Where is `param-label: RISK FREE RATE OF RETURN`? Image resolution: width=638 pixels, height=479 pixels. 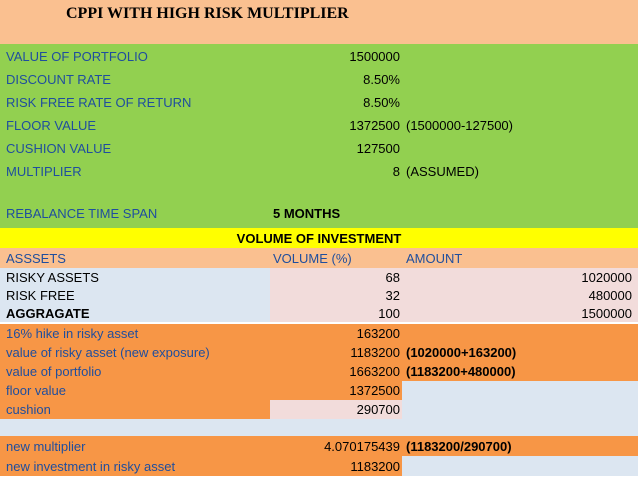 param-label: RISK FREE RATE OF RETURN is located at coordinates (99, 102).